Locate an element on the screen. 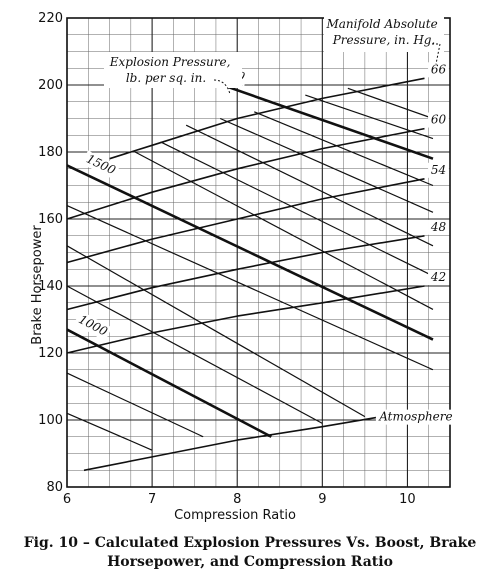  manifold-pressure-title: Manifold Absolute Pressure, in. Hg. is located at coordinates (383, 32).